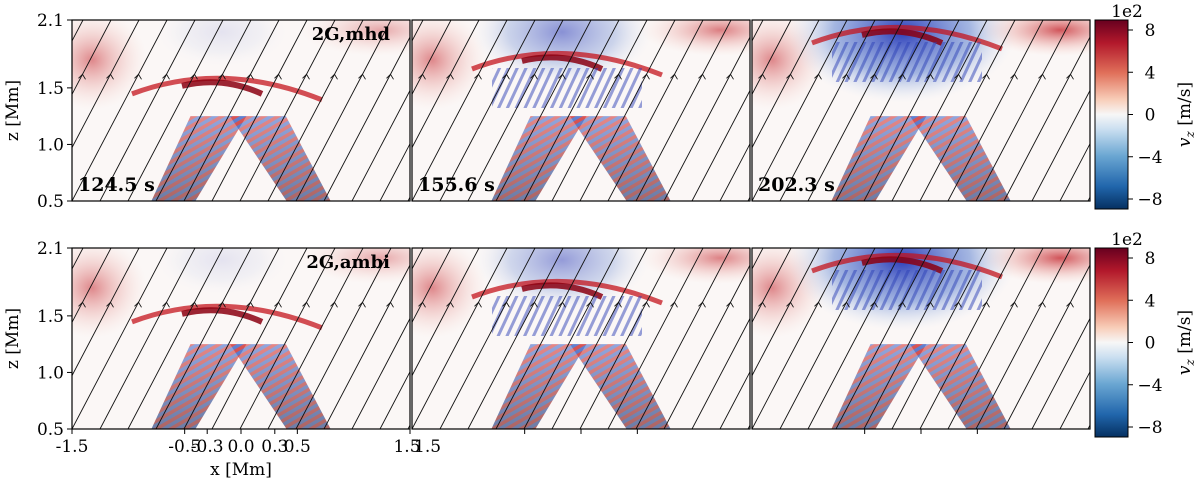  Describe the element at coordinates (1149, 386) in the screenshot. I see `colorbar-tick-label: −4` at that location.